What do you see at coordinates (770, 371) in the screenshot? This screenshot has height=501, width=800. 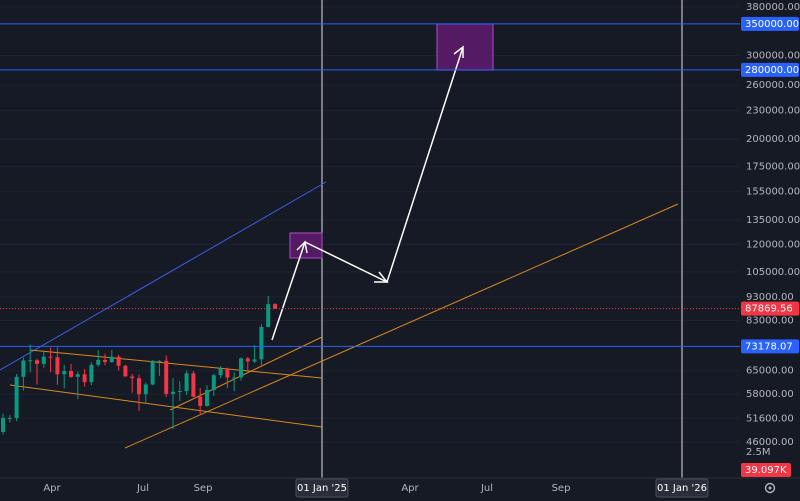 I see `y-tick-label: 65000.00` at bounding box center [770, 371].